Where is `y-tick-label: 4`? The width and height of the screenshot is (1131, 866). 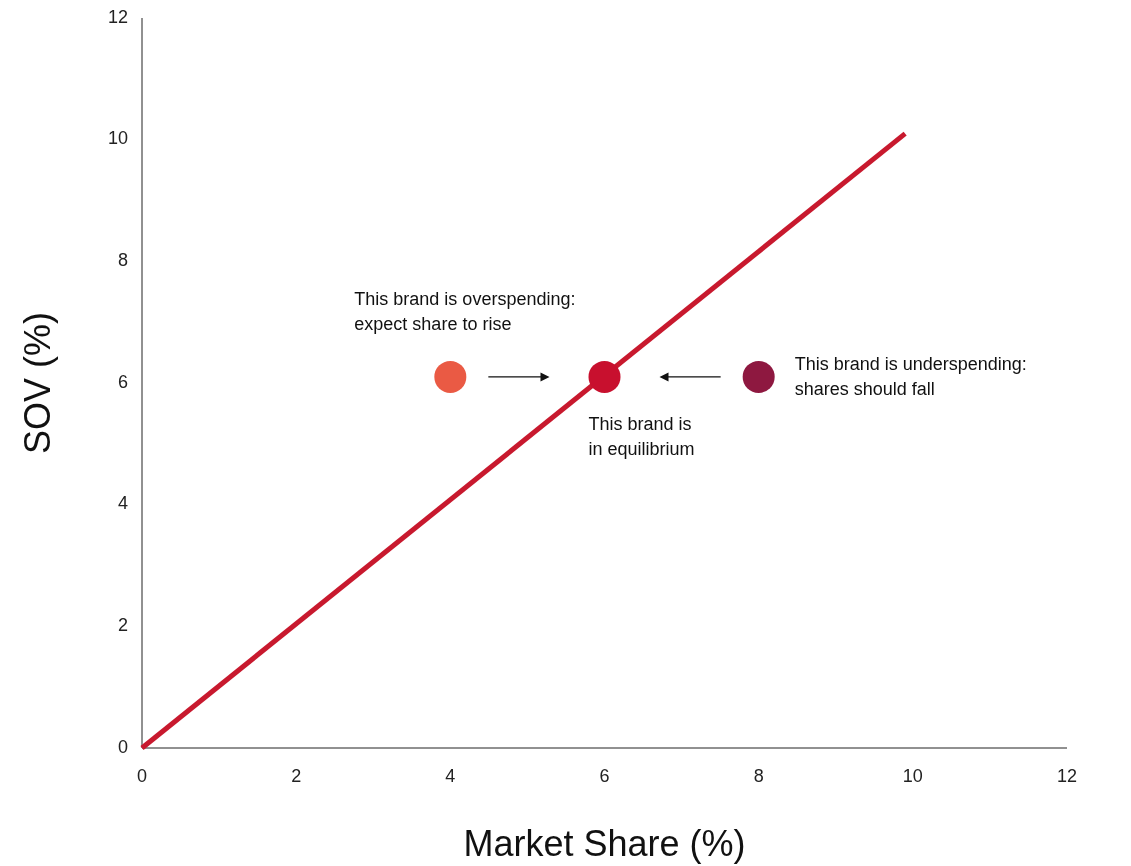
y-tick-label: 4 is located at coordinates (122, 503).